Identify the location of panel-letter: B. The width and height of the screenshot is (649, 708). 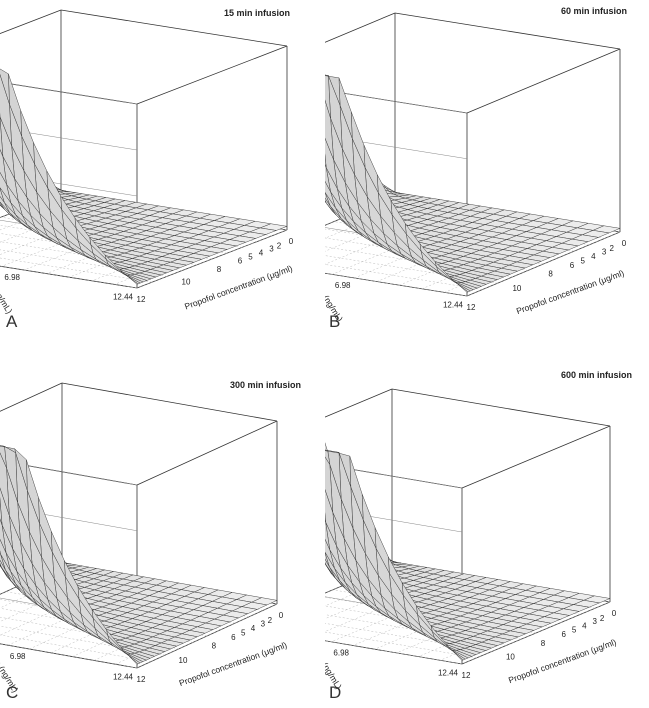
(335, 321).